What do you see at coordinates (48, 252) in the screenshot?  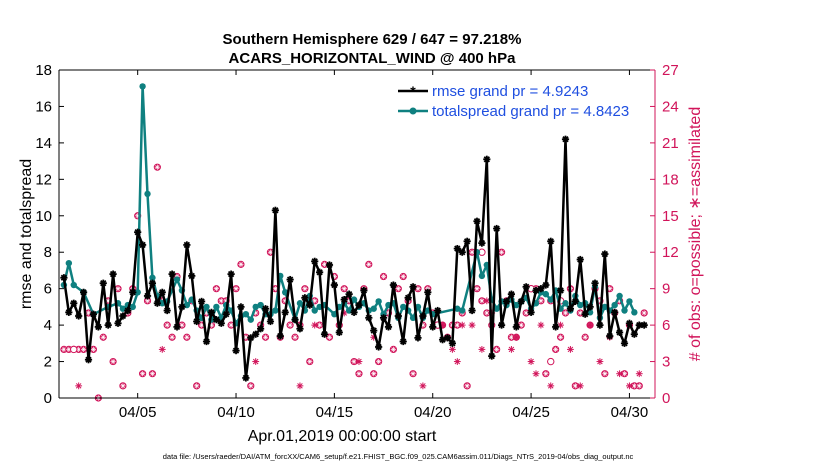 I see `y-tick-label: 8` at bounding box center [48, 252].